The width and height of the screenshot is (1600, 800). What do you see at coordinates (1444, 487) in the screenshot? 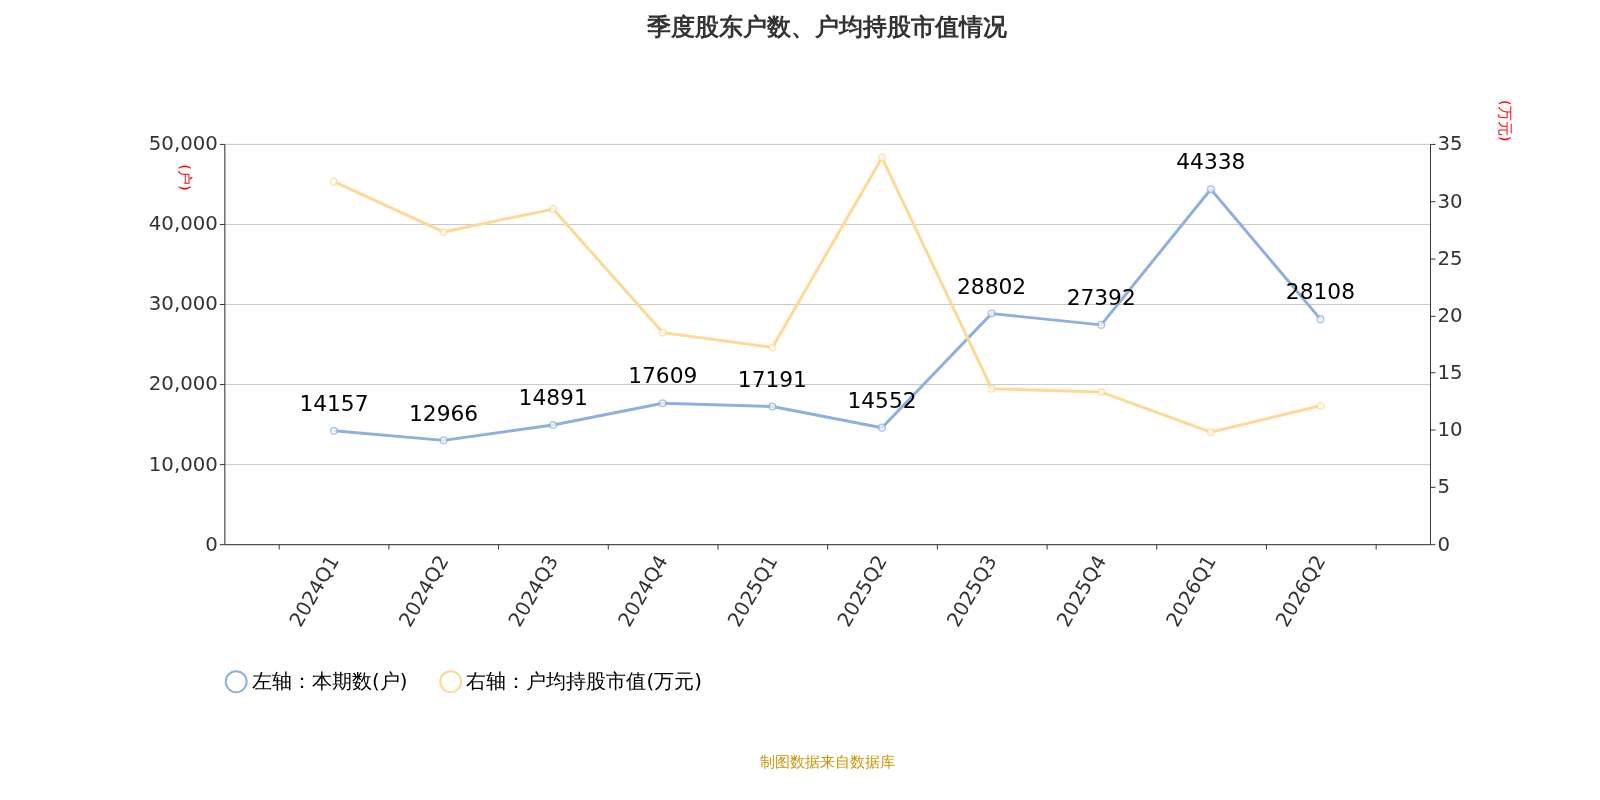
I see `y2-tick-label: 5` at bounding box center [1444, 487].